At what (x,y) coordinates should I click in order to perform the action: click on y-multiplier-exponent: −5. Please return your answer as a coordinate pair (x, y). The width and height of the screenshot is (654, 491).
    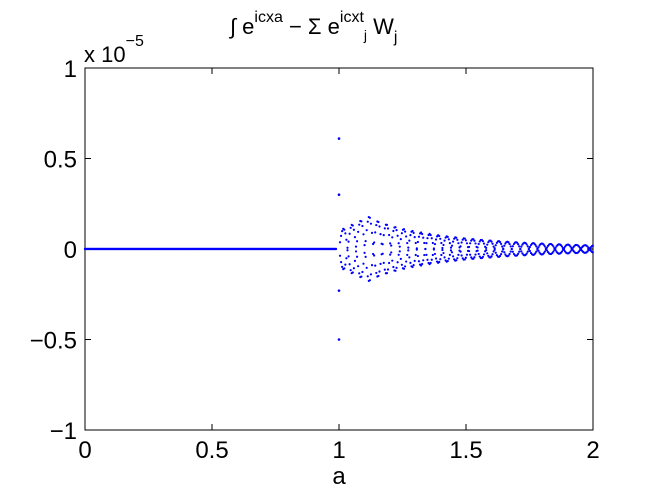
    Looking at the image, I should click on (135, 41).